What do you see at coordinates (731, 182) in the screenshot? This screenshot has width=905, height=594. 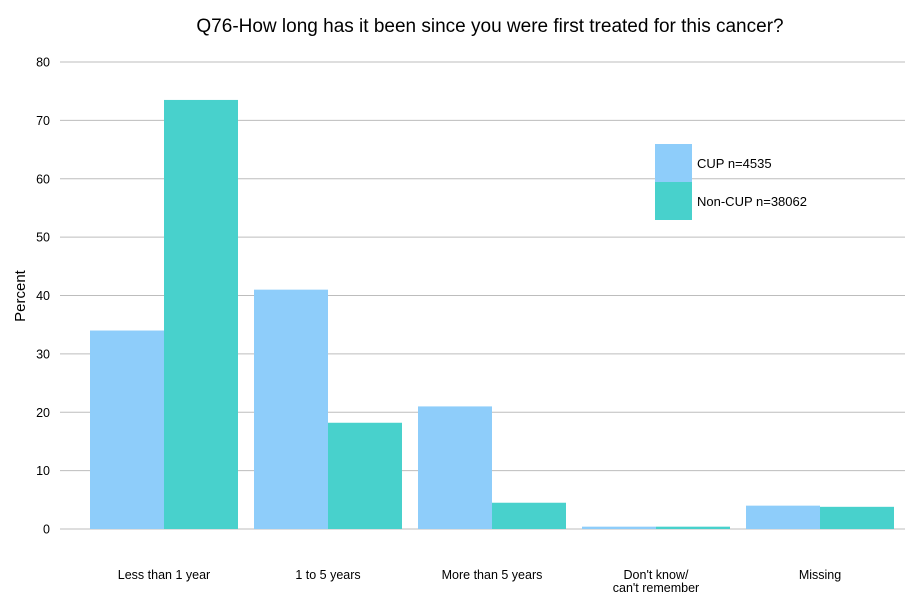 I see `legend: CUP n=4535 Non-CUP n=38062` at bounding box center [731, 182].